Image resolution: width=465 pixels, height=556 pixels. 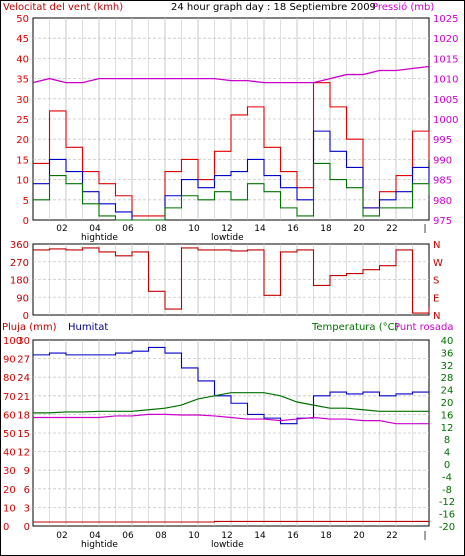 What do you see at coordinates (9, 397) in the screenshot?
I see `humidity-y-tick: 70` at bounding box center [9, 397].